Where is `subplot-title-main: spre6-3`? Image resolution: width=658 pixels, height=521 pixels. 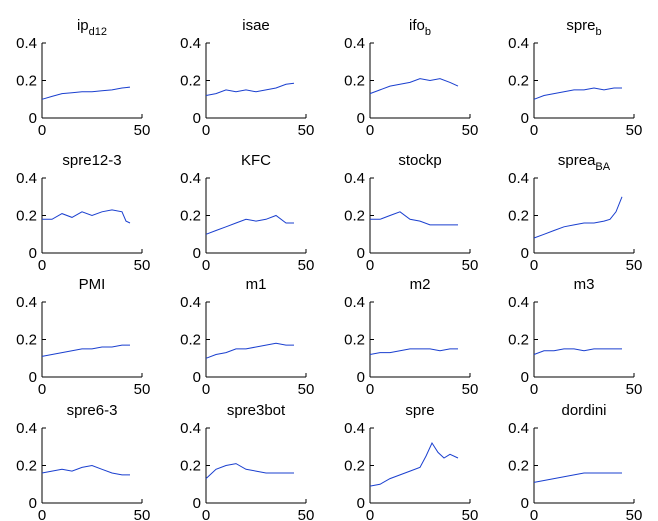
subplot-title-main: spre6-3 is located at coordinates (92, 410).